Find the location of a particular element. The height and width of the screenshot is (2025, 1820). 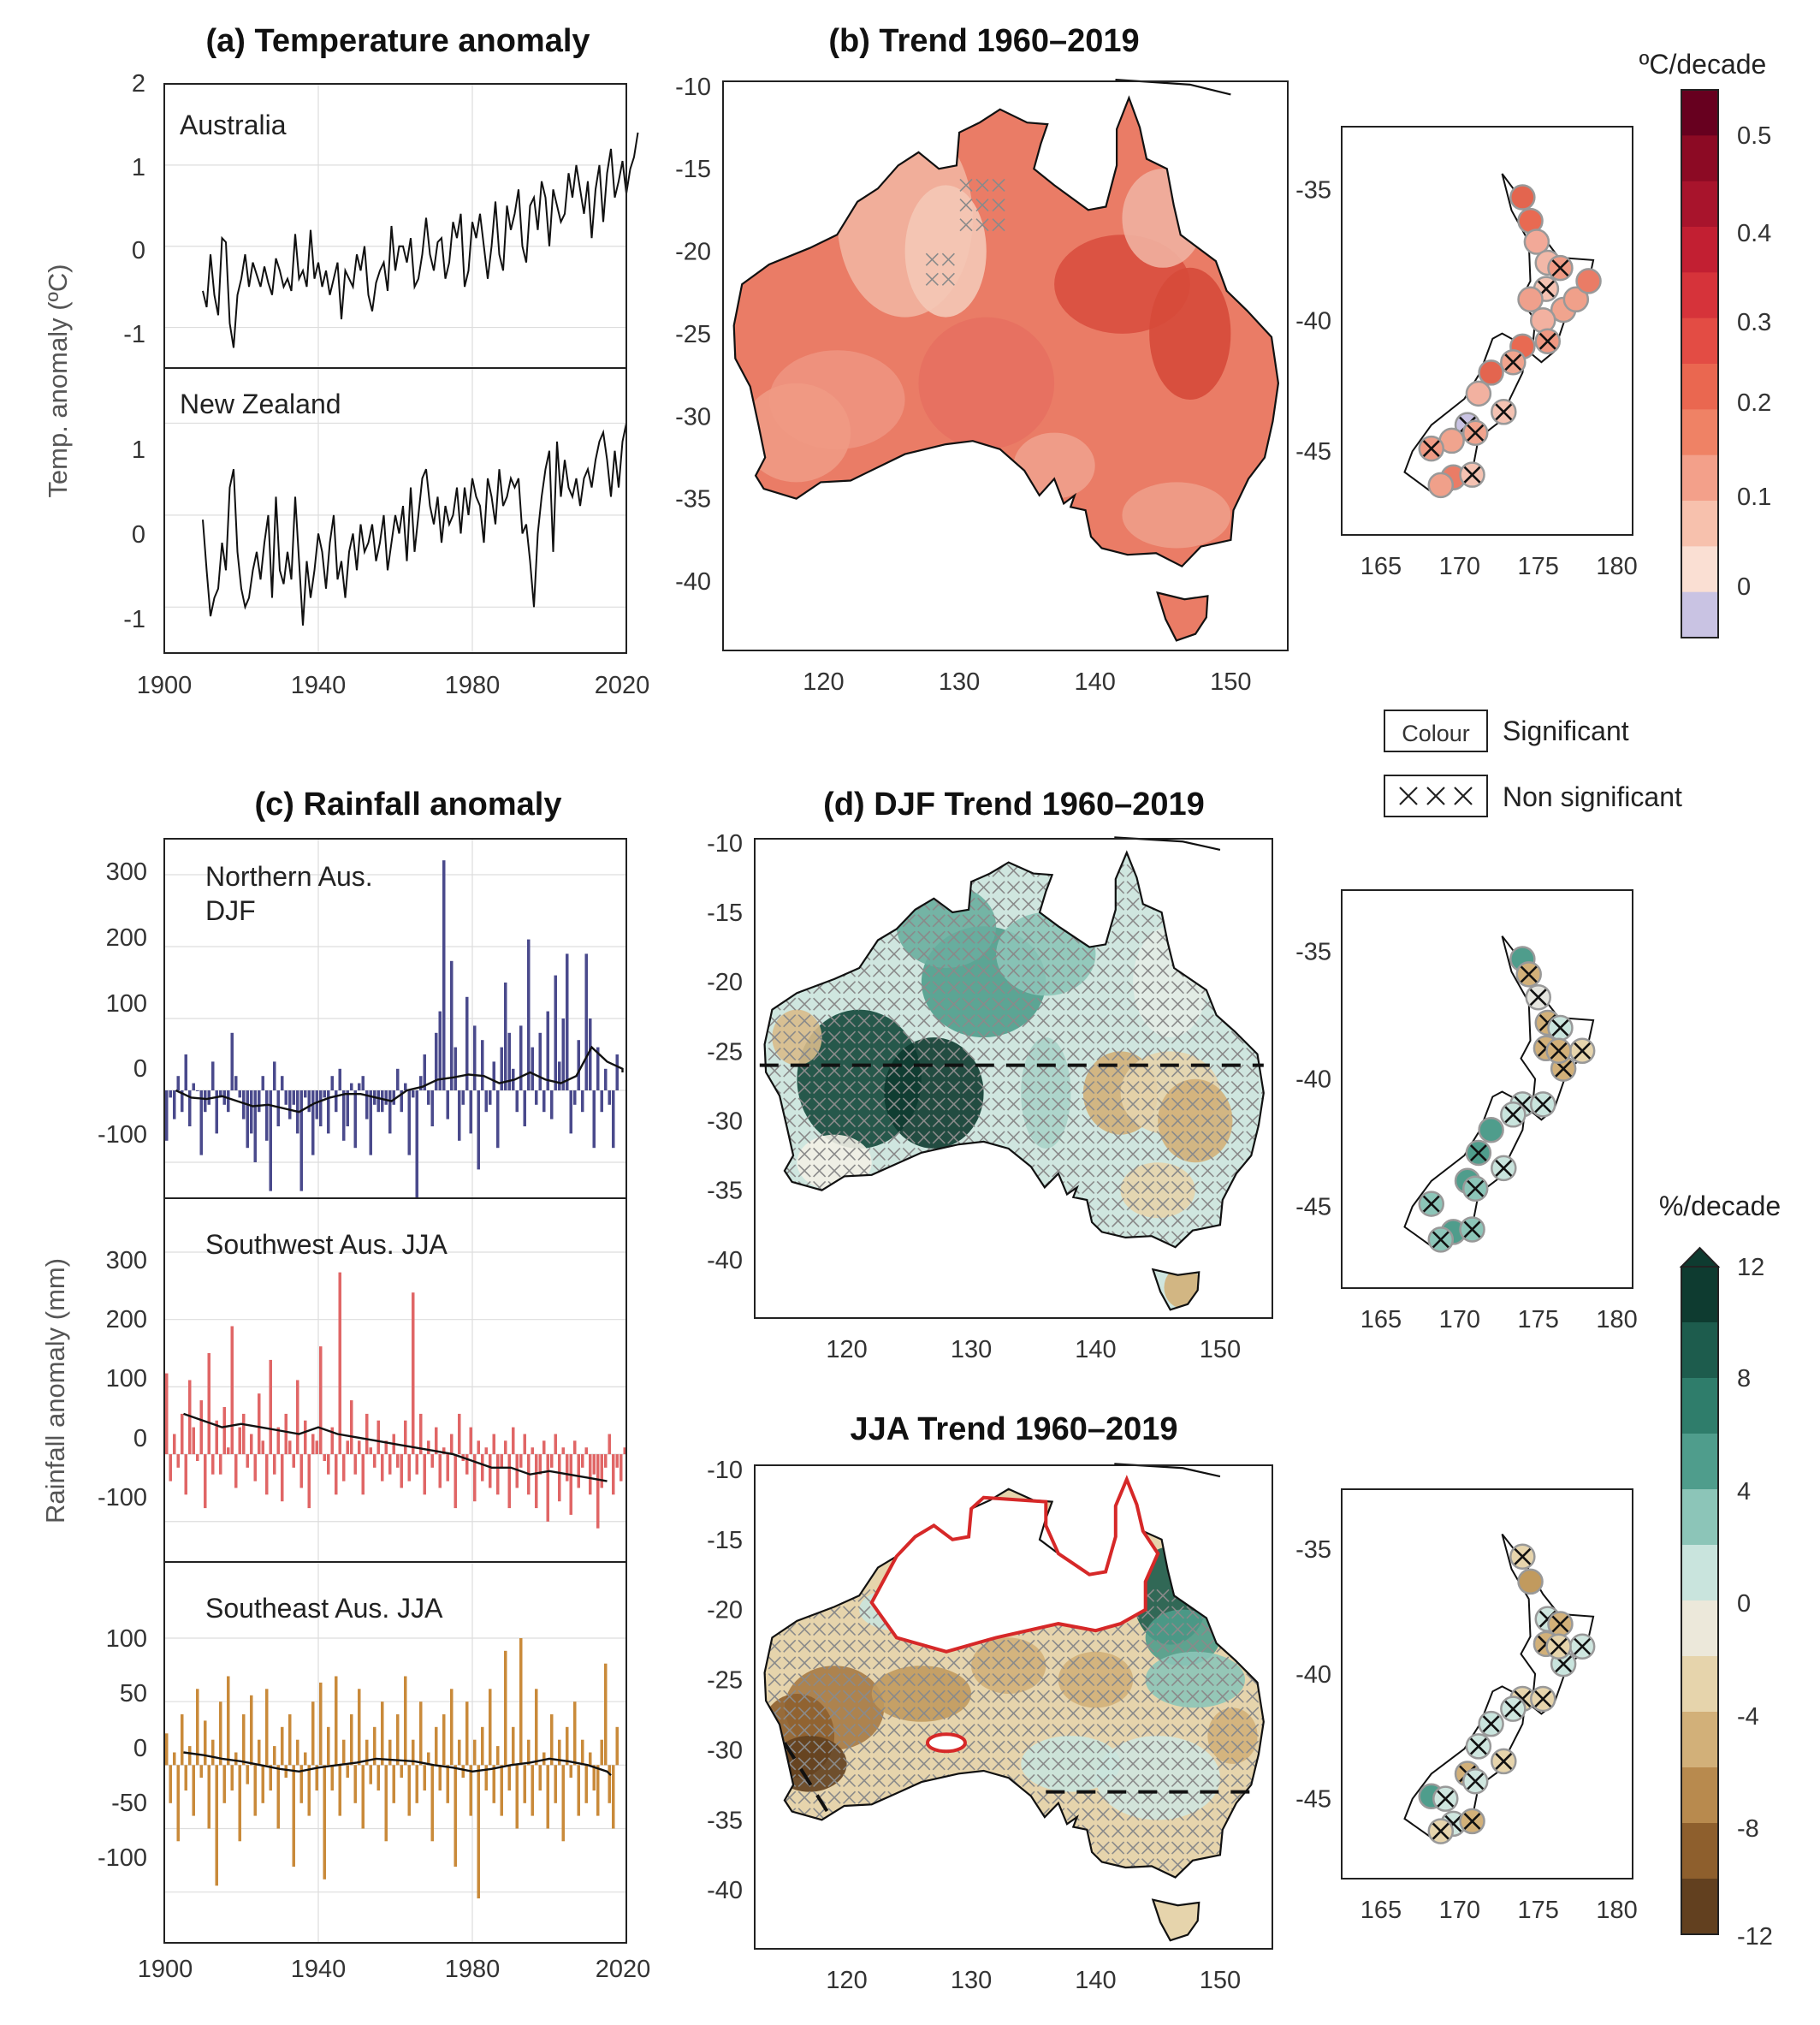

station-dot is located at coordinates (1491, 372).